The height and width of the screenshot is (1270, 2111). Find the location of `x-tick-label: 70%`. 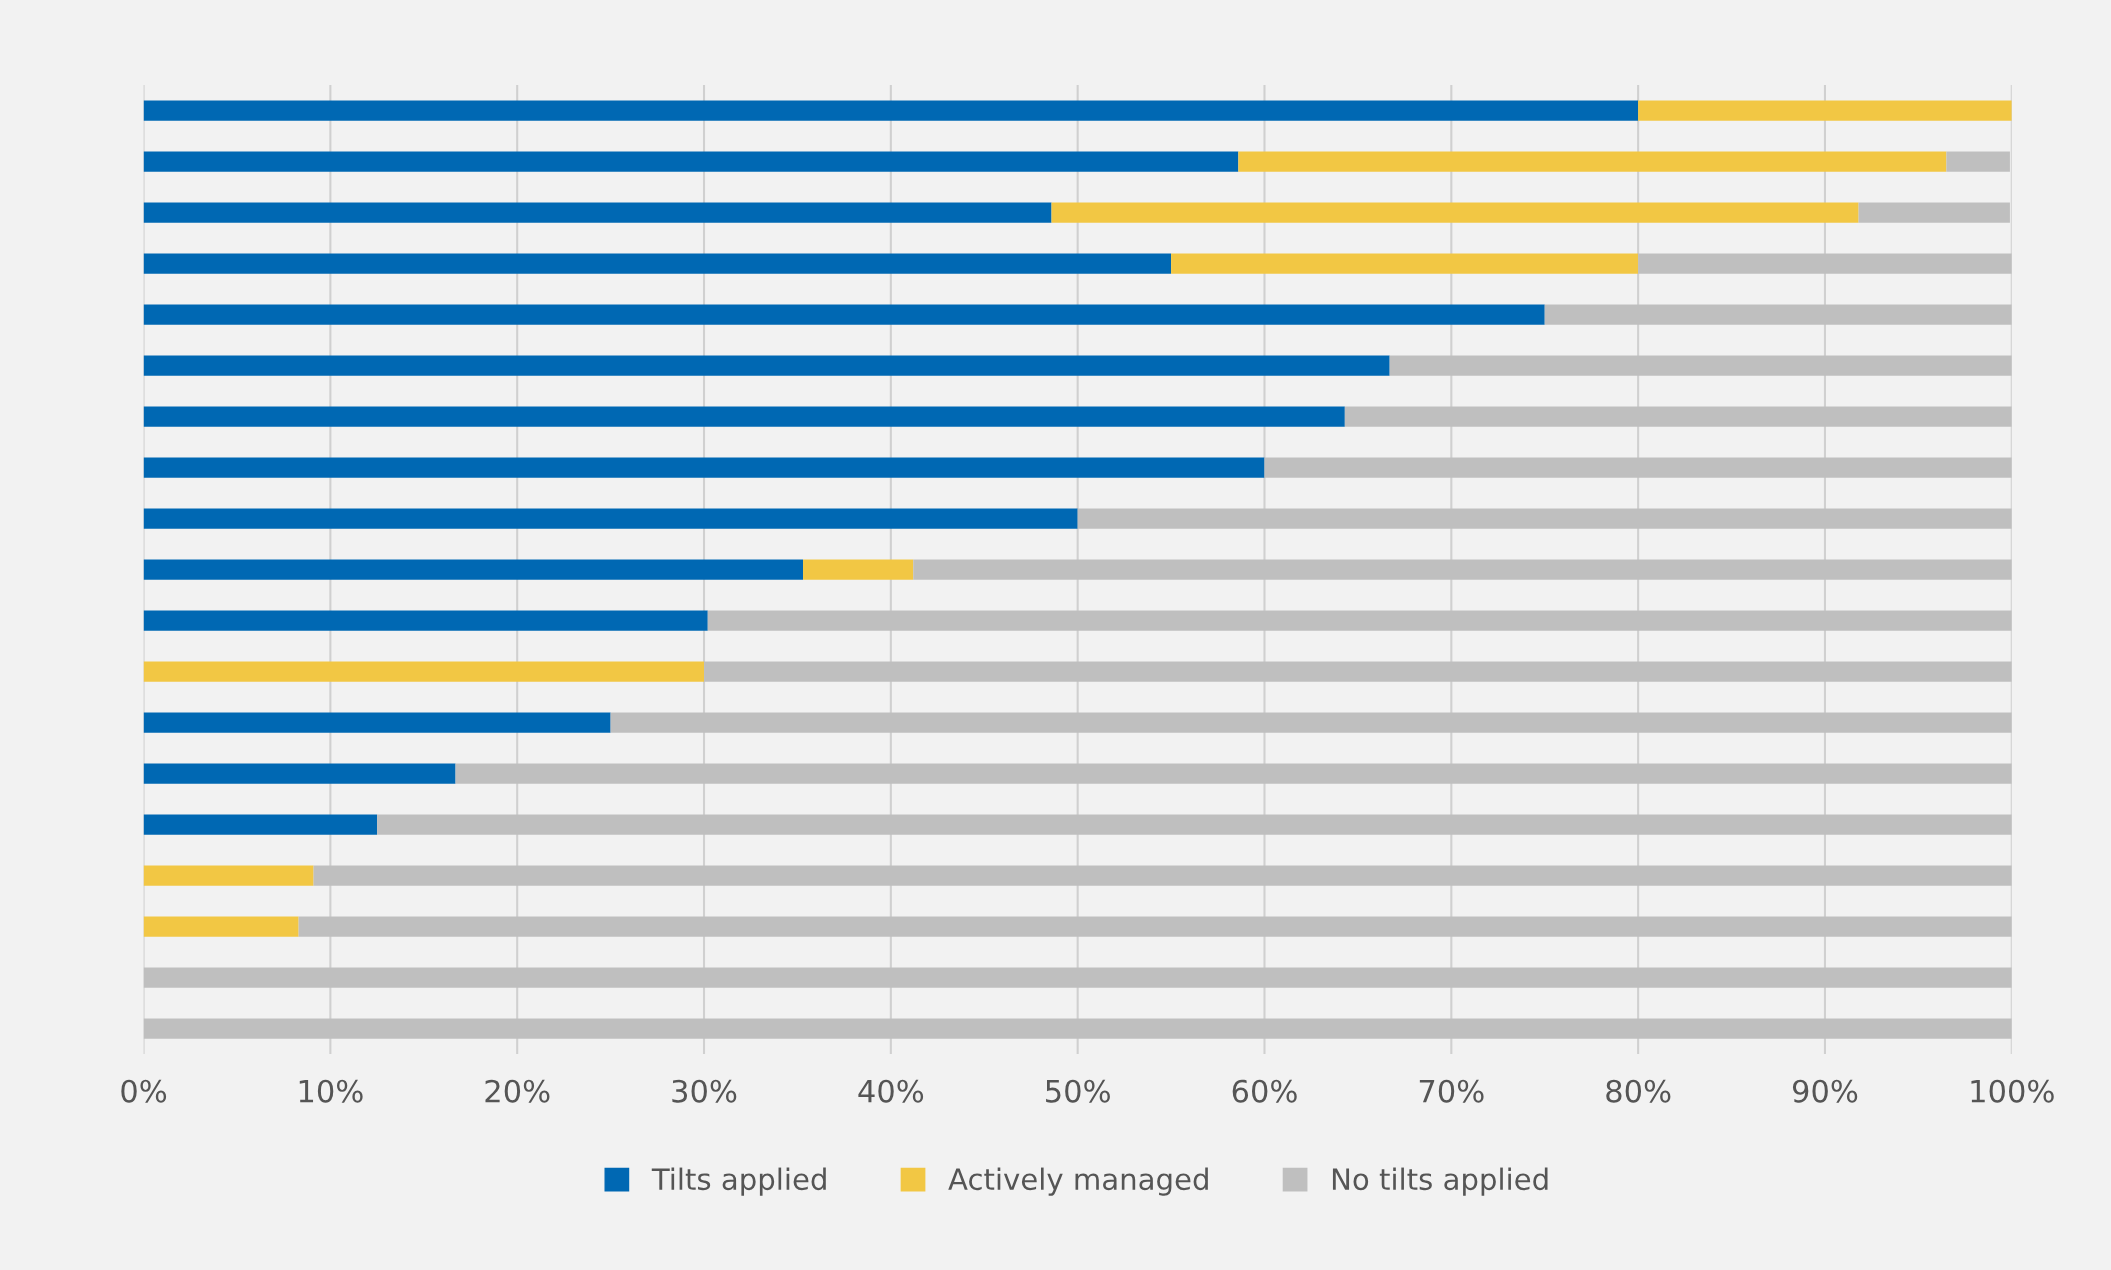

x-tick-label: 70% is located at coordinates (1451, 1091).